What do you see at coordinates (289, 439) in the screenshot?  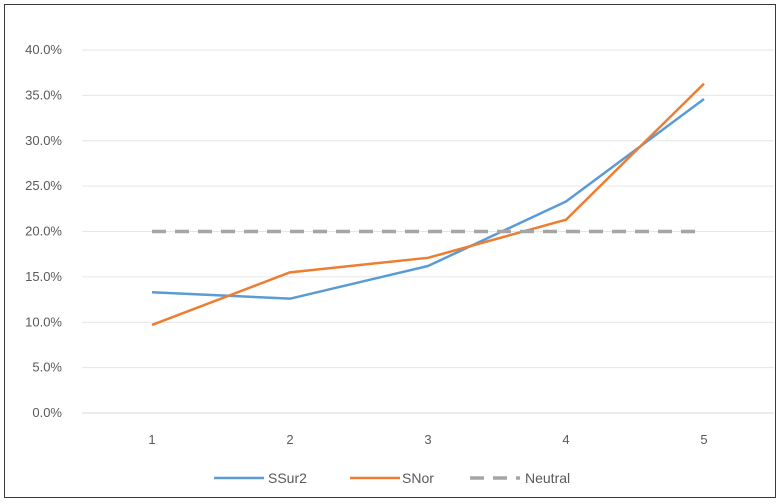 I see `x-tick-label: 2` at bounding box center [289, 439].